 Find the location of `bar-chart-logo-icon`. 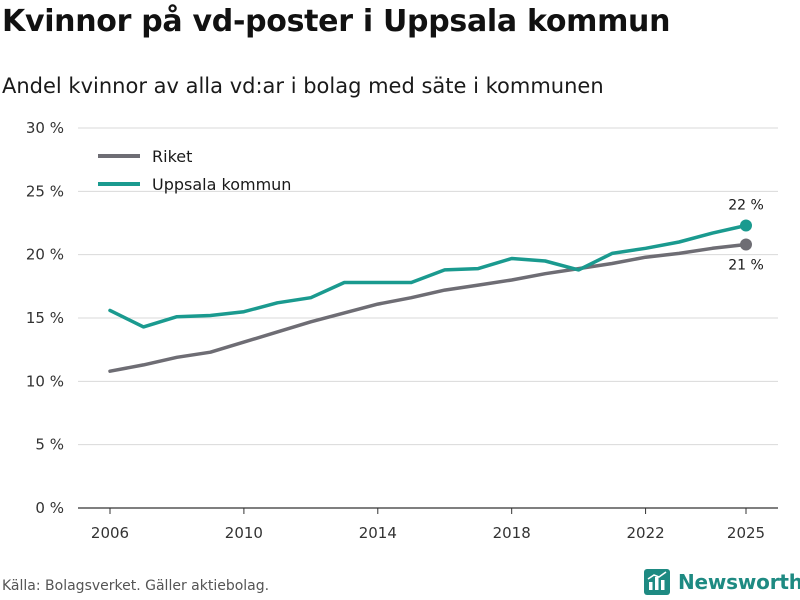

bar-chart-logo-icon is located at coordinates (657, 582).